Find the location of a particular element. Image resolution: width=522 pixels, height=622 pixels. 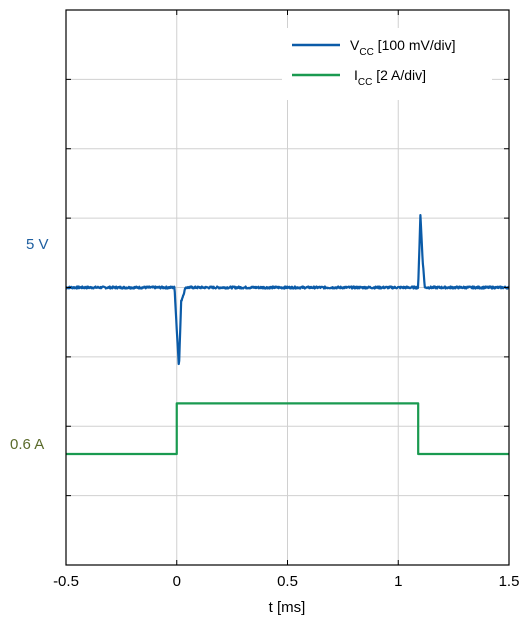

x-tick-label: 0.5 is located at coordinates (287, 581).